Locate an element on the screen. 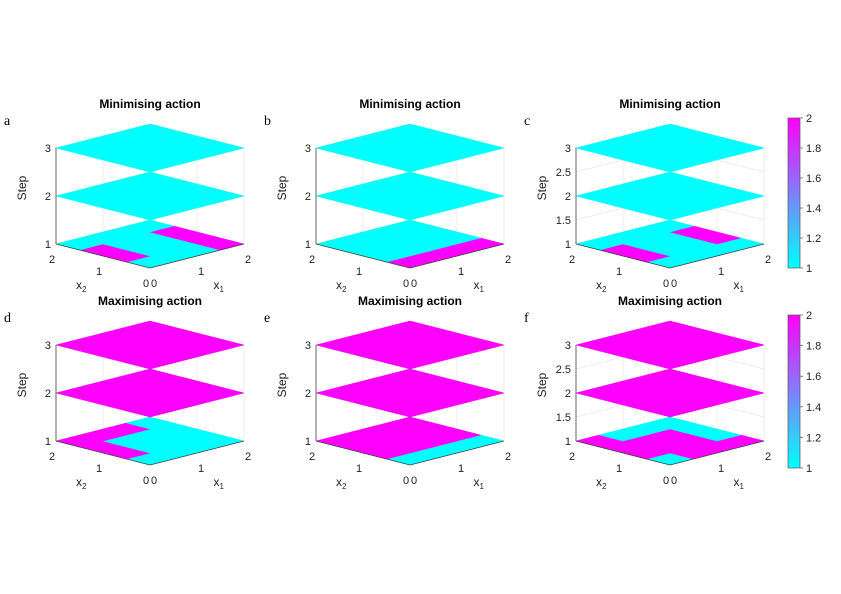 The height and width of the screenshot is (594, 841). panel-e: 0 1 2 0 1 2 1 2 3 x1 x2 Step Maximising action e is located at coordinates (387, 392).